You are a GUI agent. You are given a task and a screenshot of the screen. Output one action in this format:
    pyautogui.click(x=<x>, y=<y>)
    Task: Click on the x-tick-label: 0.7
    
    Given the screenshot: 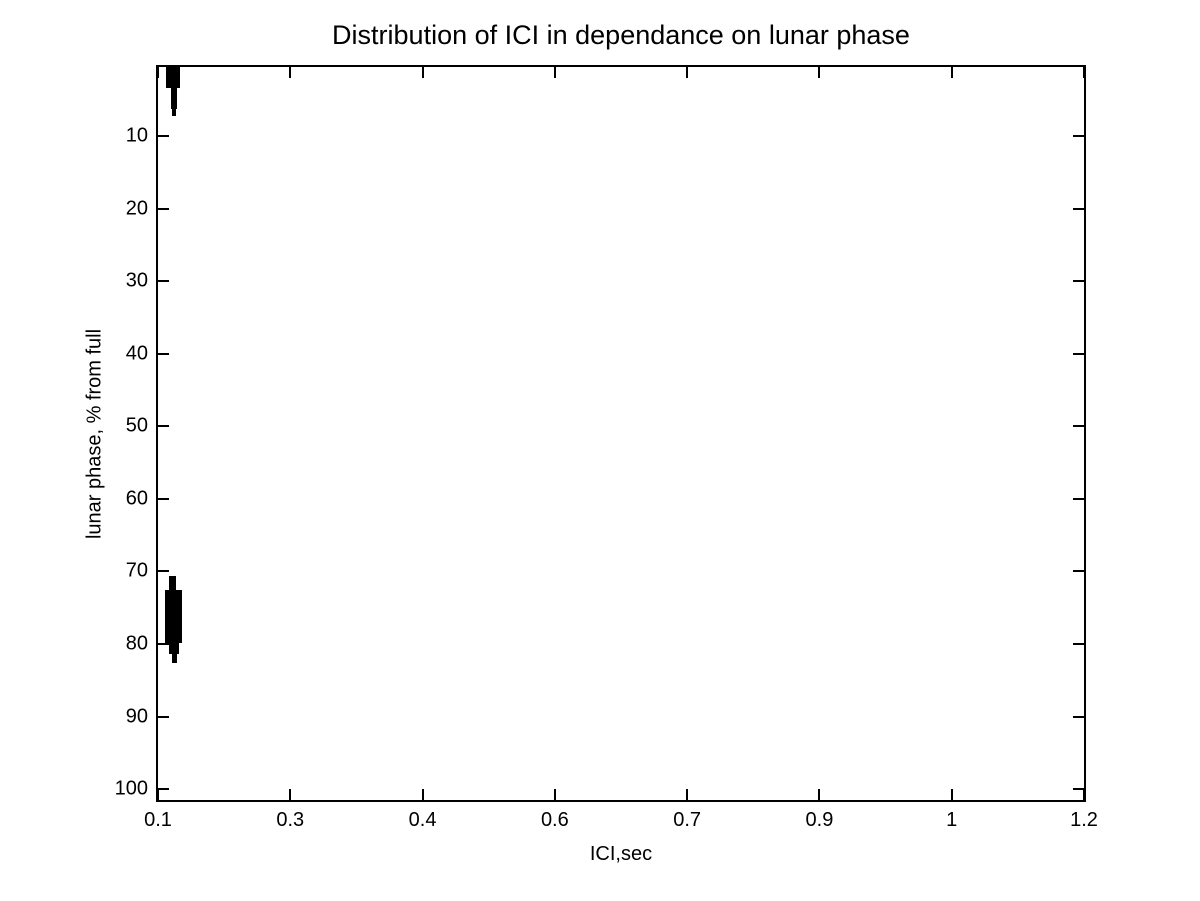 What is the action you would take?
    pyautogui.click(x=687, y=820)
    